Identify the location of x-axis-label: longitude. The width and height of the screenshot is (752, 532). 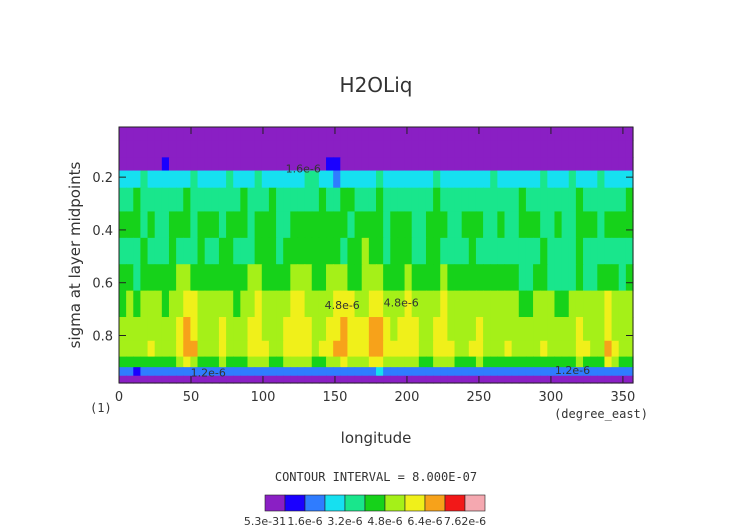
(376, 438).